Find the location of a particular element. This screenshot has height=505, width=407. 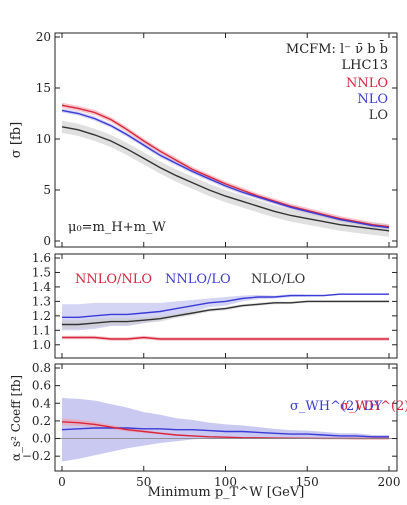

annotation-scale: μ₀=m_H+m_W is located at coordinates (117, 227).